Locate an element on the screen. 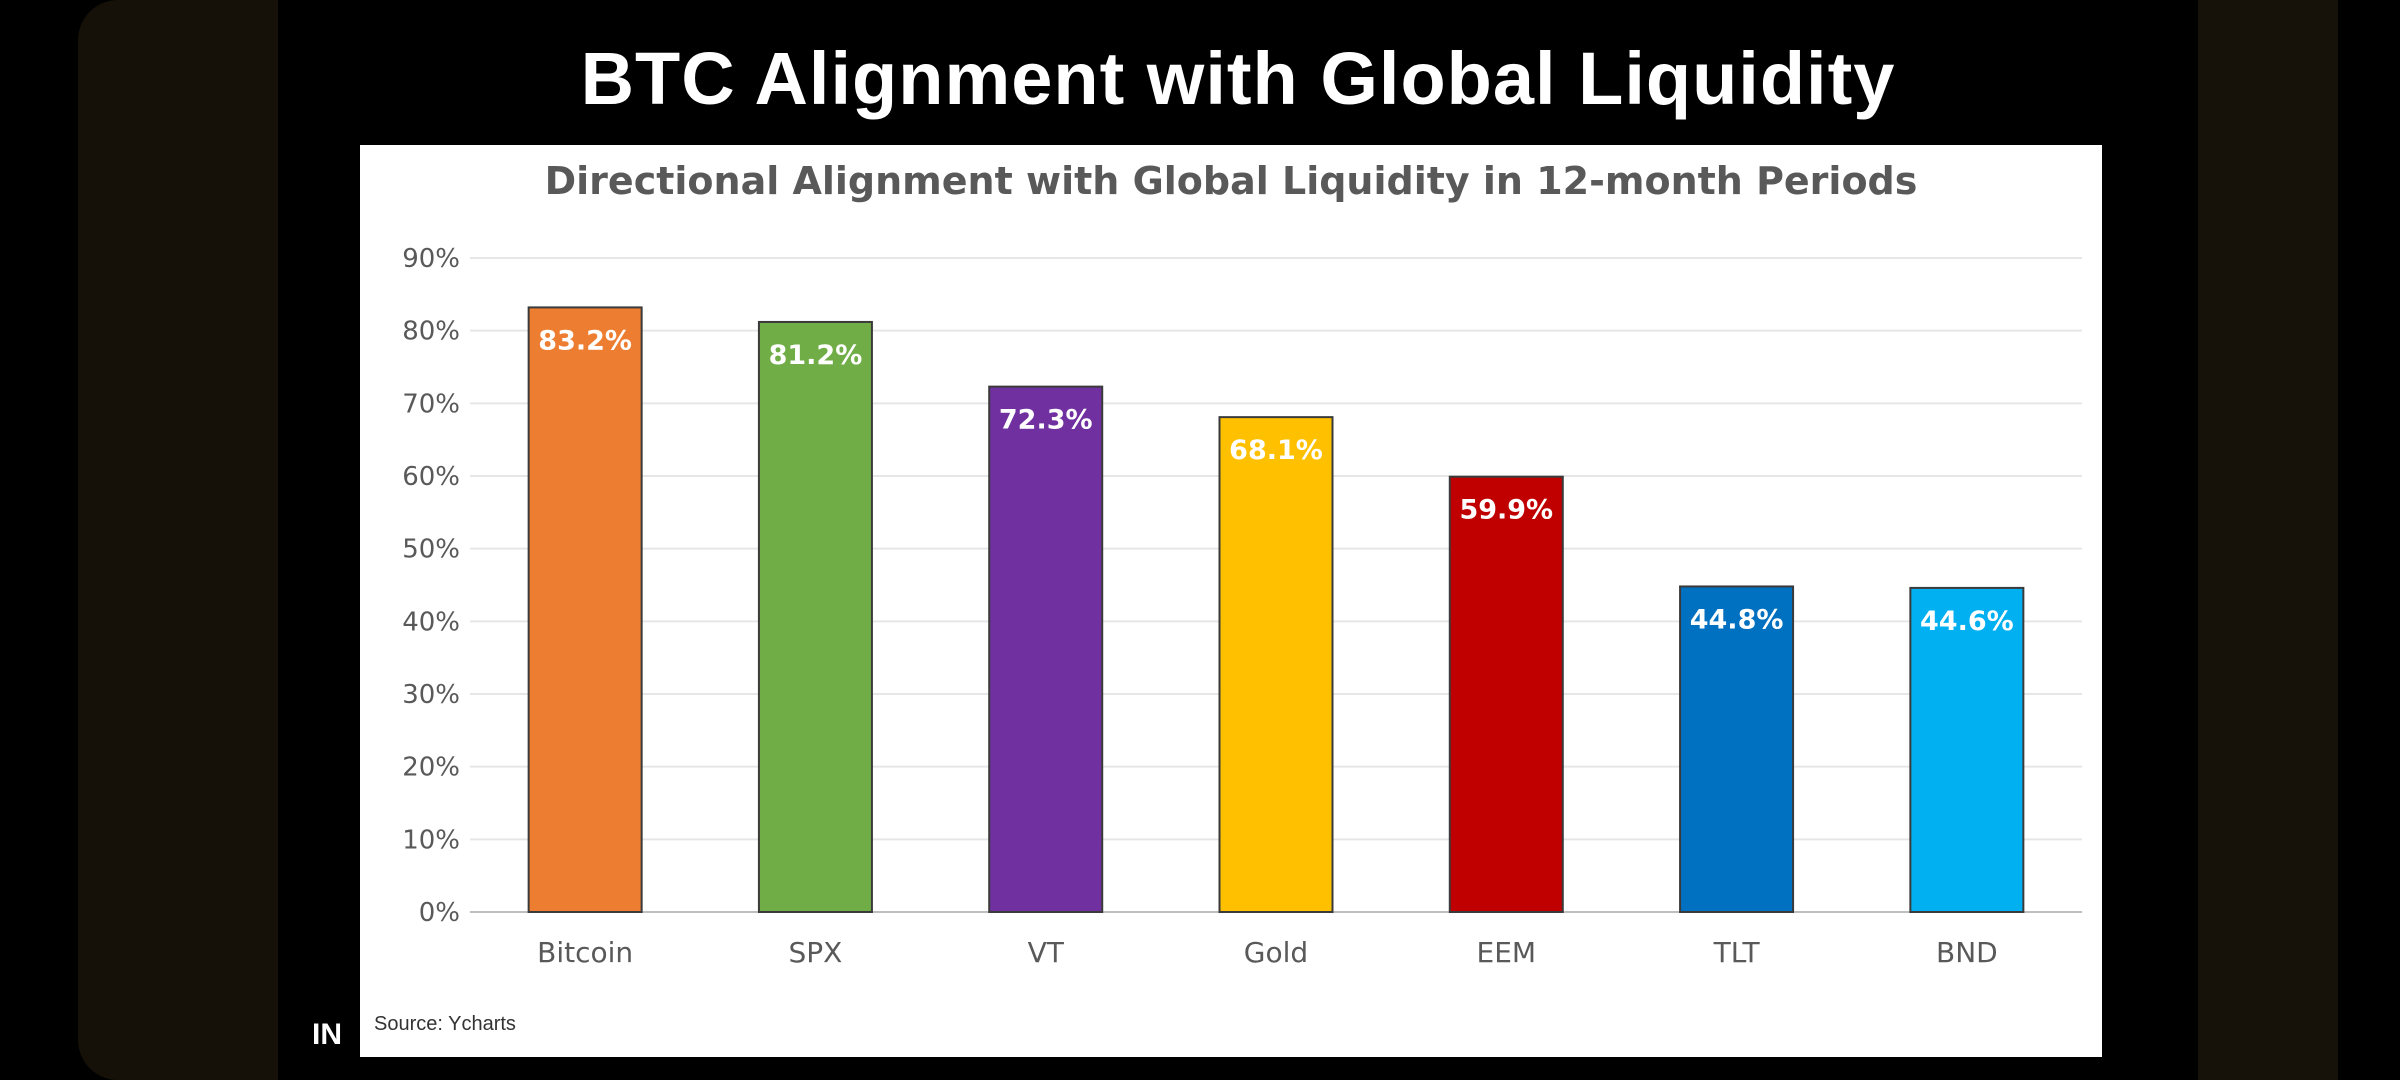  y-tick-label: 70% is located at coordinates (431, 404).